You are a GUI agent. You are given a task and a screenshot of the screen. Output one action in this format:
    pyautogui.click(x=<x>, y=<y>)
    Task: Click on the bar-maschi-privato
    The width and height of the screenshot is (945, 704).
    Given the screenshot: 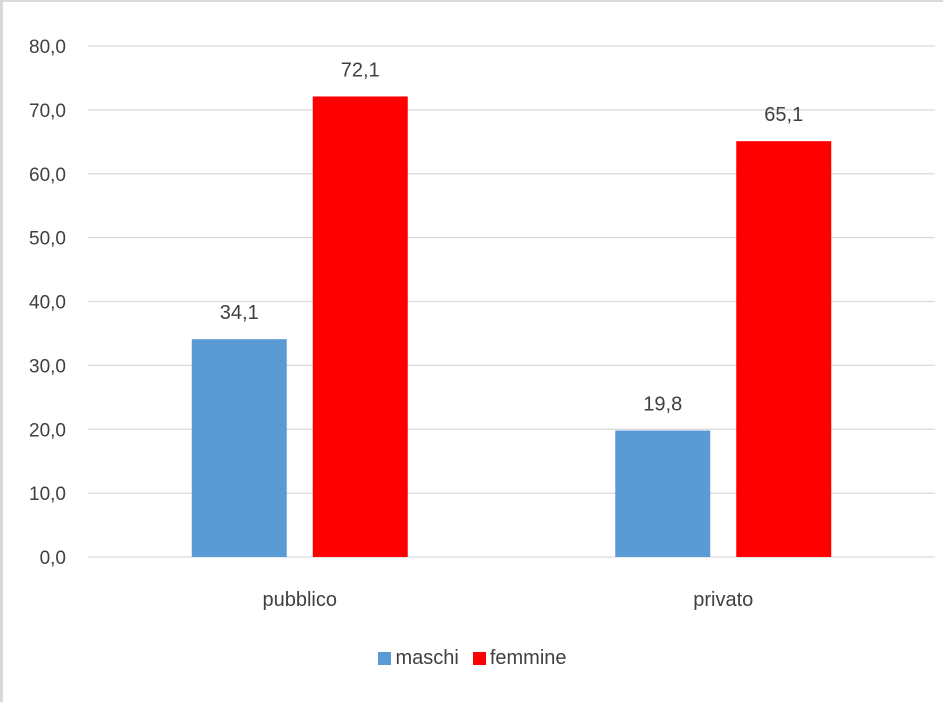 What is the action you would take?
    pyautogui.click(x=663, y=493)
    